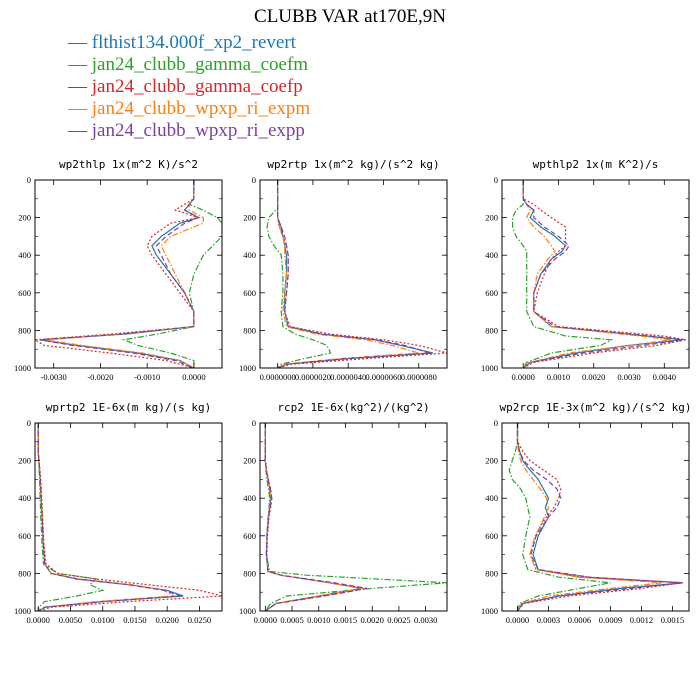 The height and width of the screenshot is (700, 700). What do you see at coordinates (291, 620) in the screenshot?
I see `x-tick-label: 0.0005` at bounding box center [291, 620].